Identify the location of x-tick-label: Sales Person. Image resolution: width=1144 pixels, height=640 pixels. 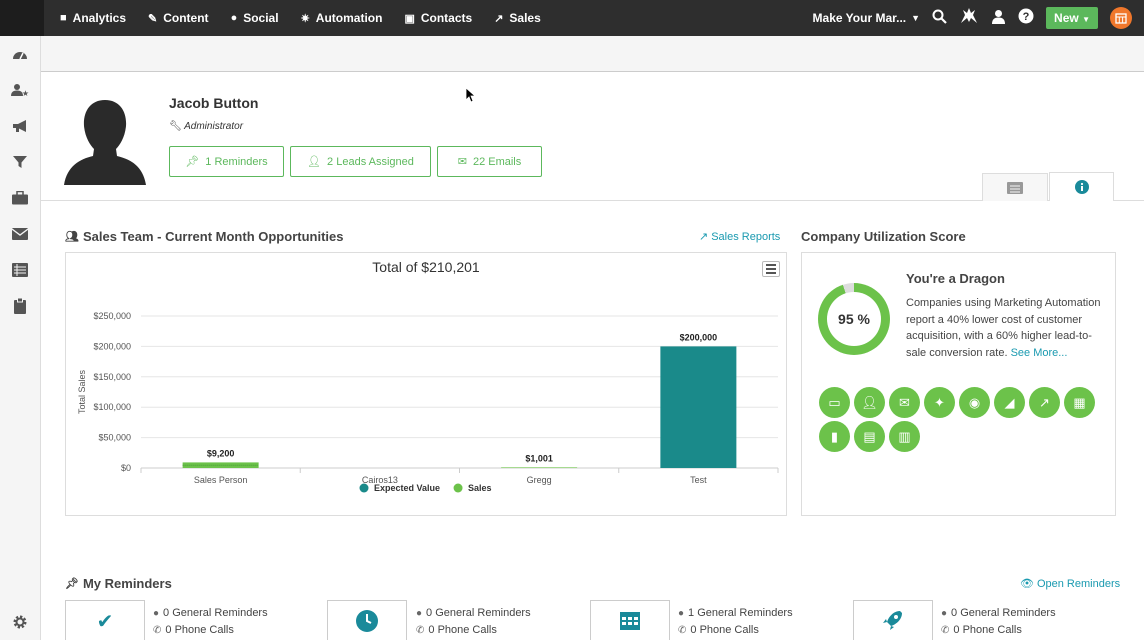
(221, 480).